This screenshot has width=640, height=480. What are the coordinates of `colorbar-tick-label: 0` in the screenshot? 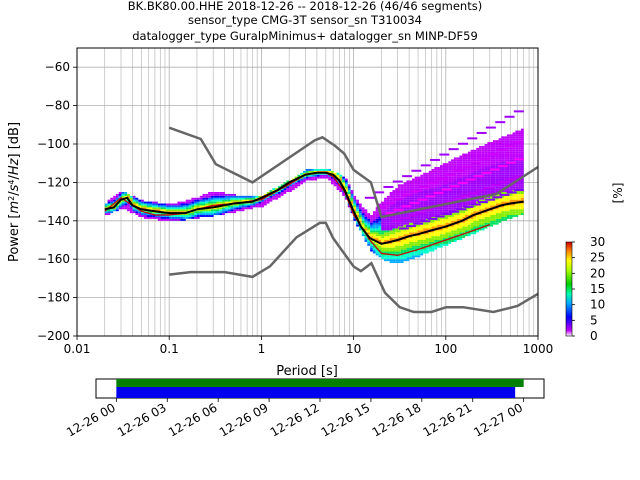 It's located at (594, 336).